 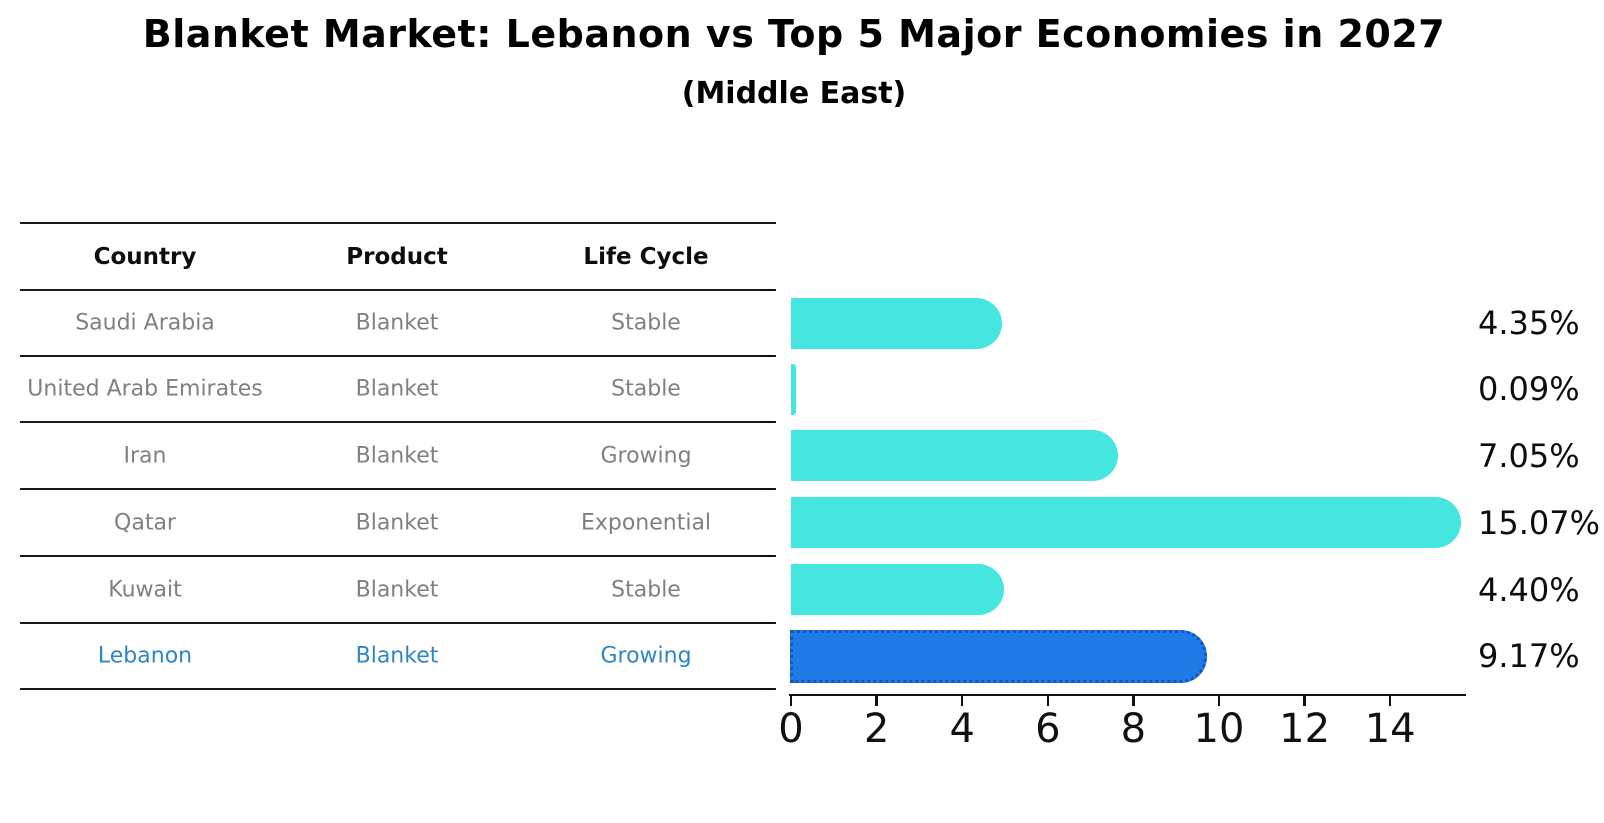 I want to click on x-tick-label: 8, so click(x=1133, y=728).